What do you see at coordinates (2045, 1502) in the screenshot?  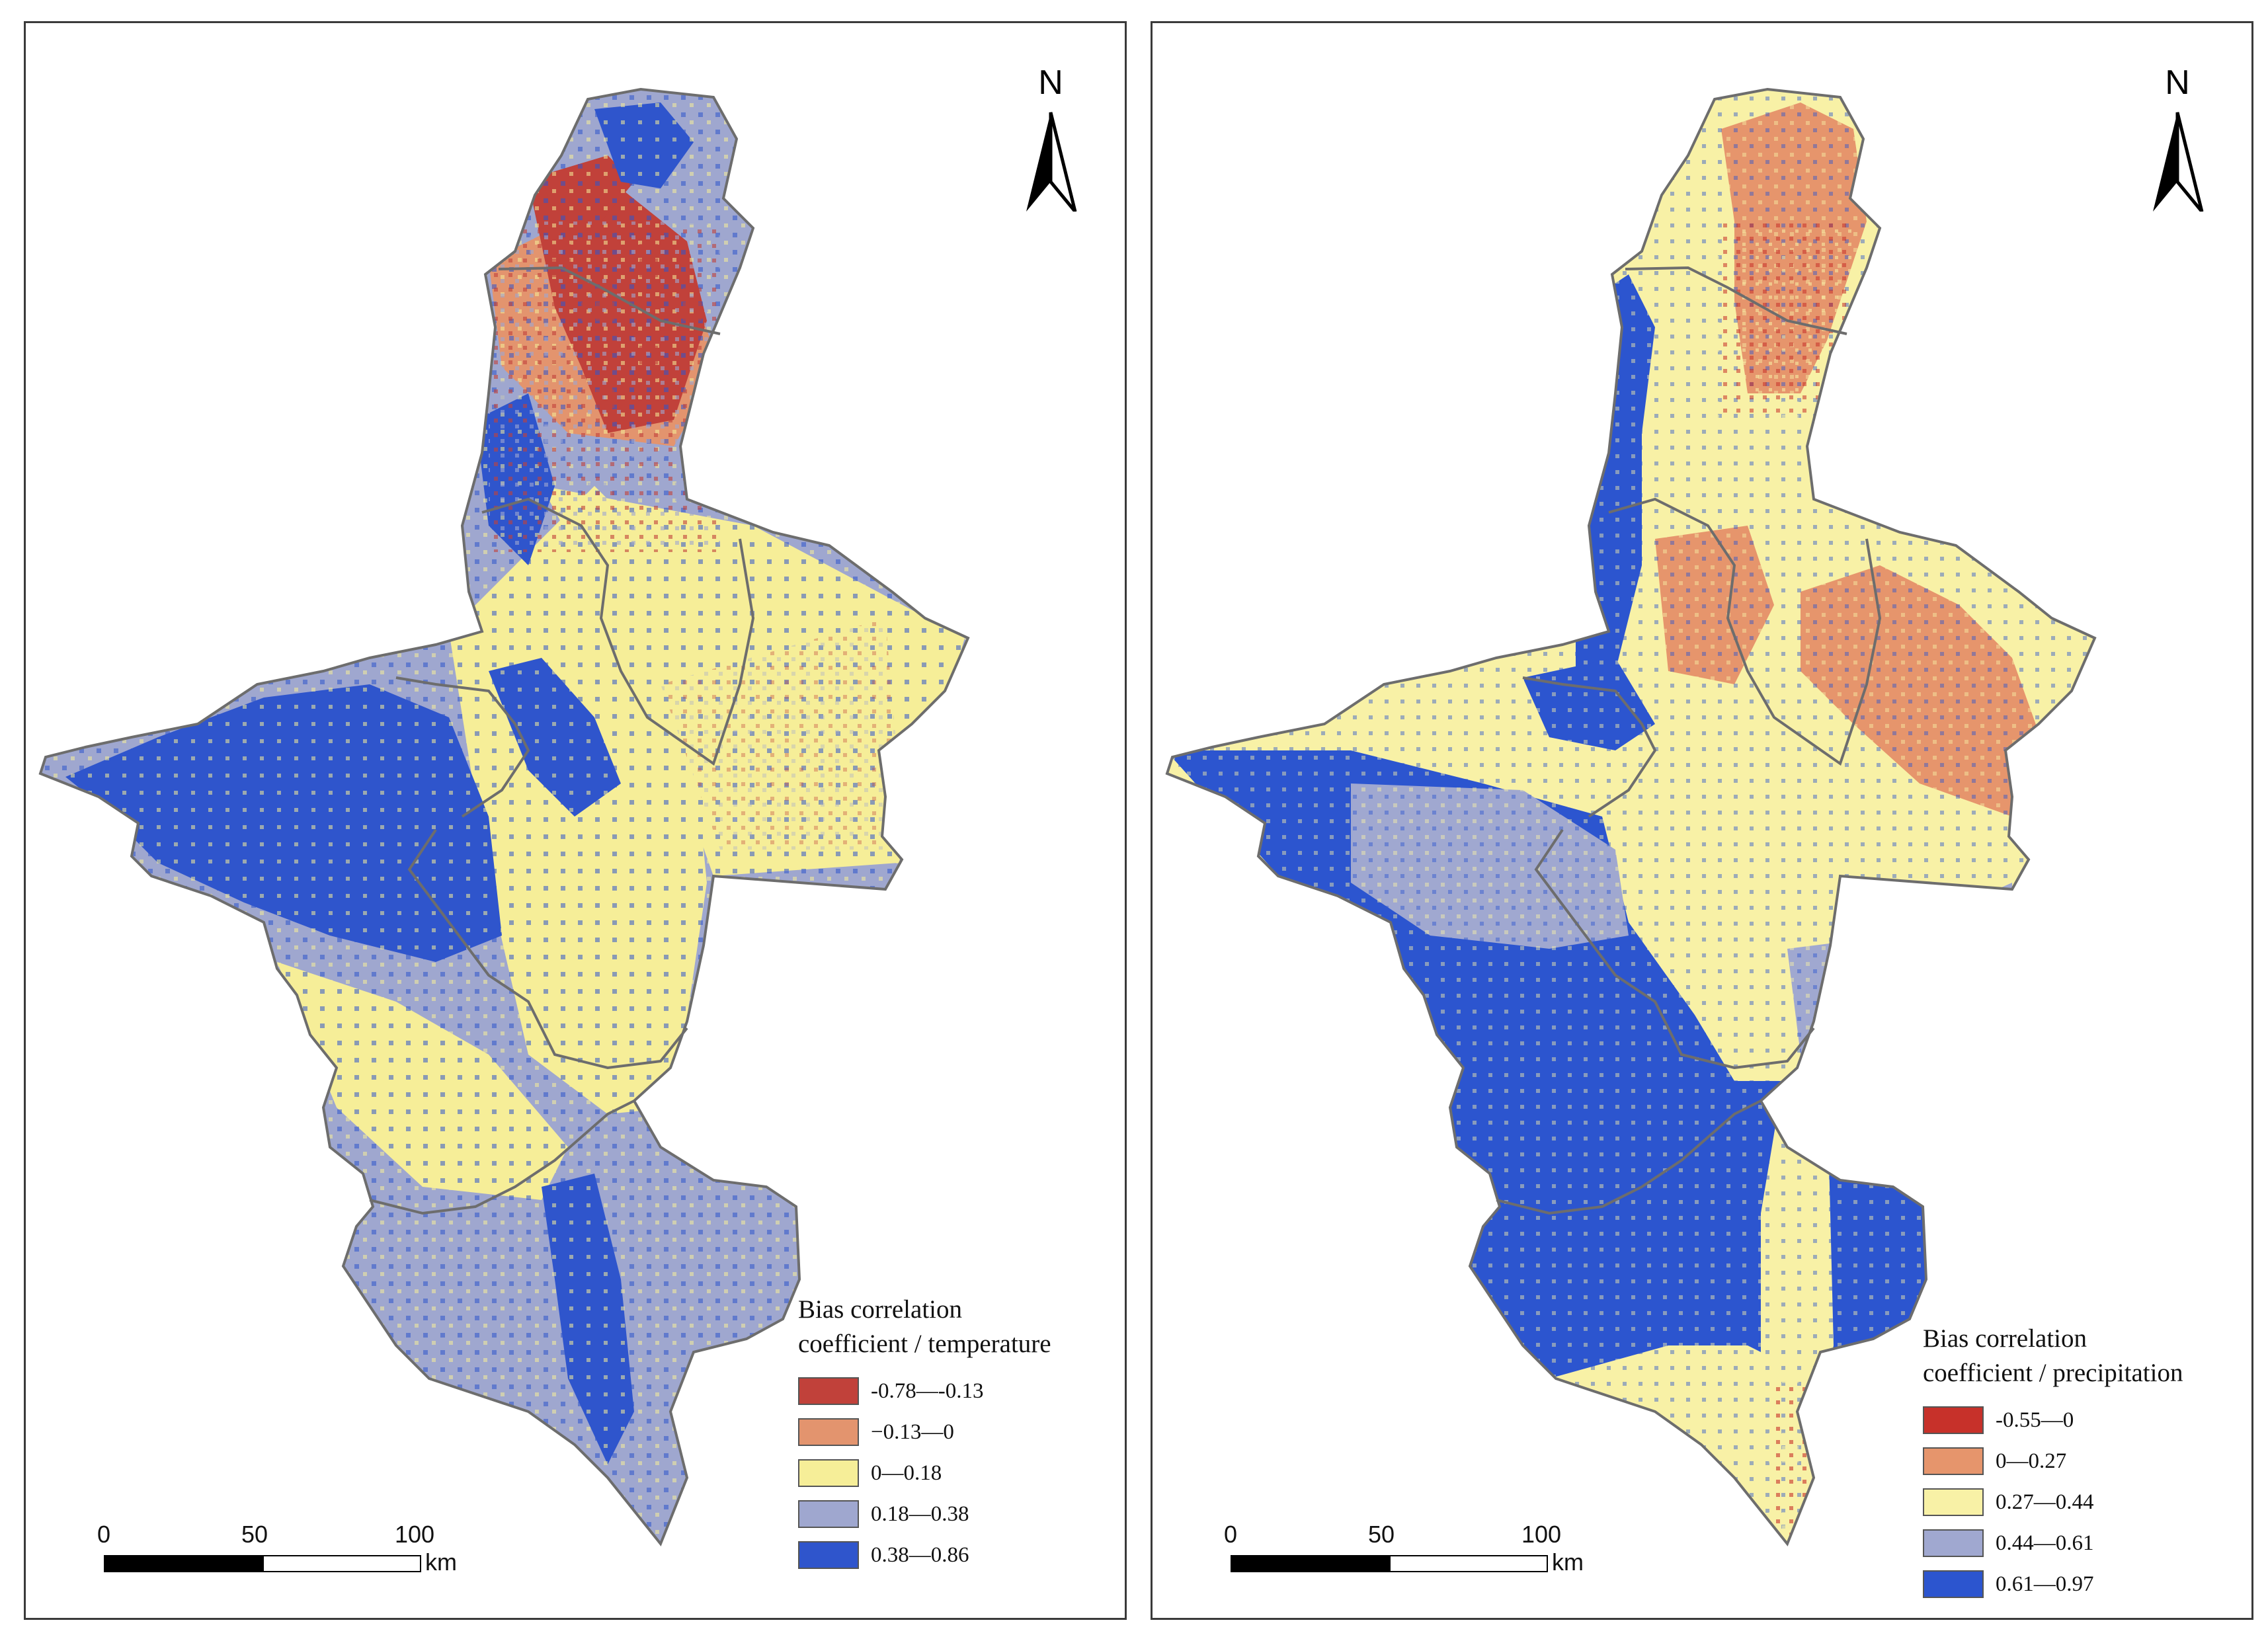 I see `legend-label: 0.27—0.44` at bounding box center [2045, 1502].